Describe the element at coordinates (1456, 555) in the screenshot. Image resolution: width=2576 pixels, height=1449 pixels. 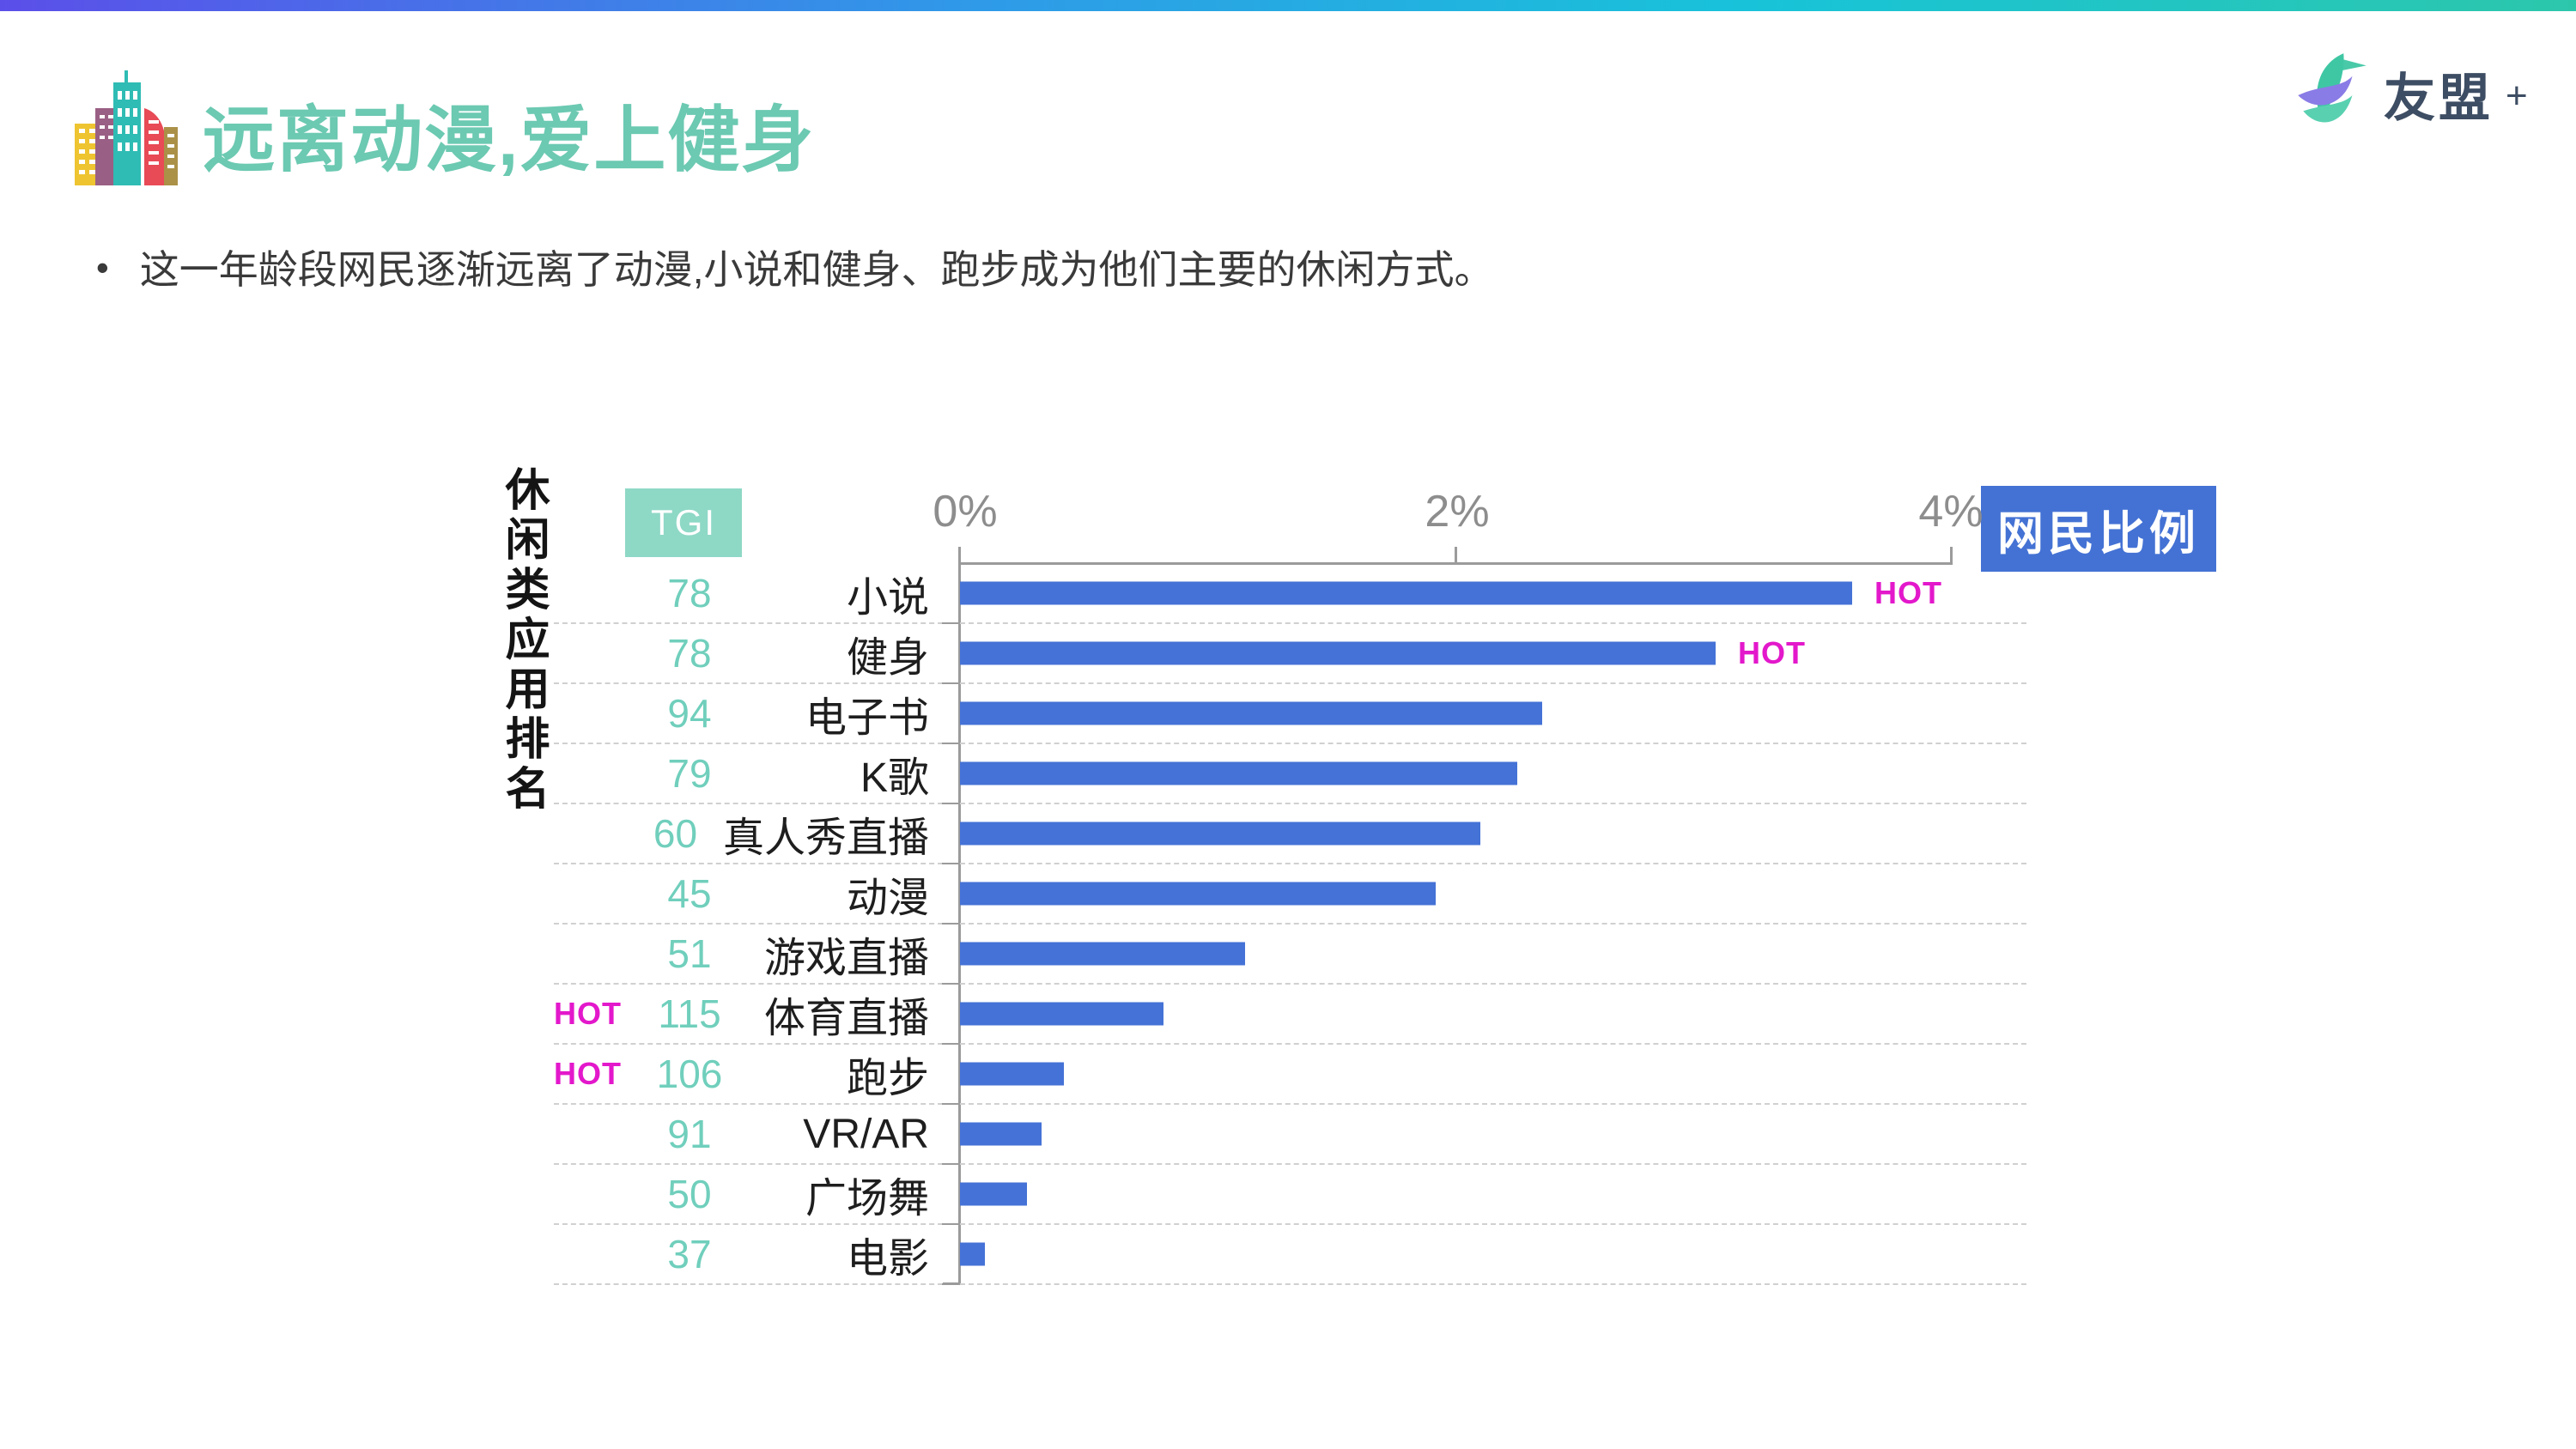
I see `axis-tick-2pct` at that location.